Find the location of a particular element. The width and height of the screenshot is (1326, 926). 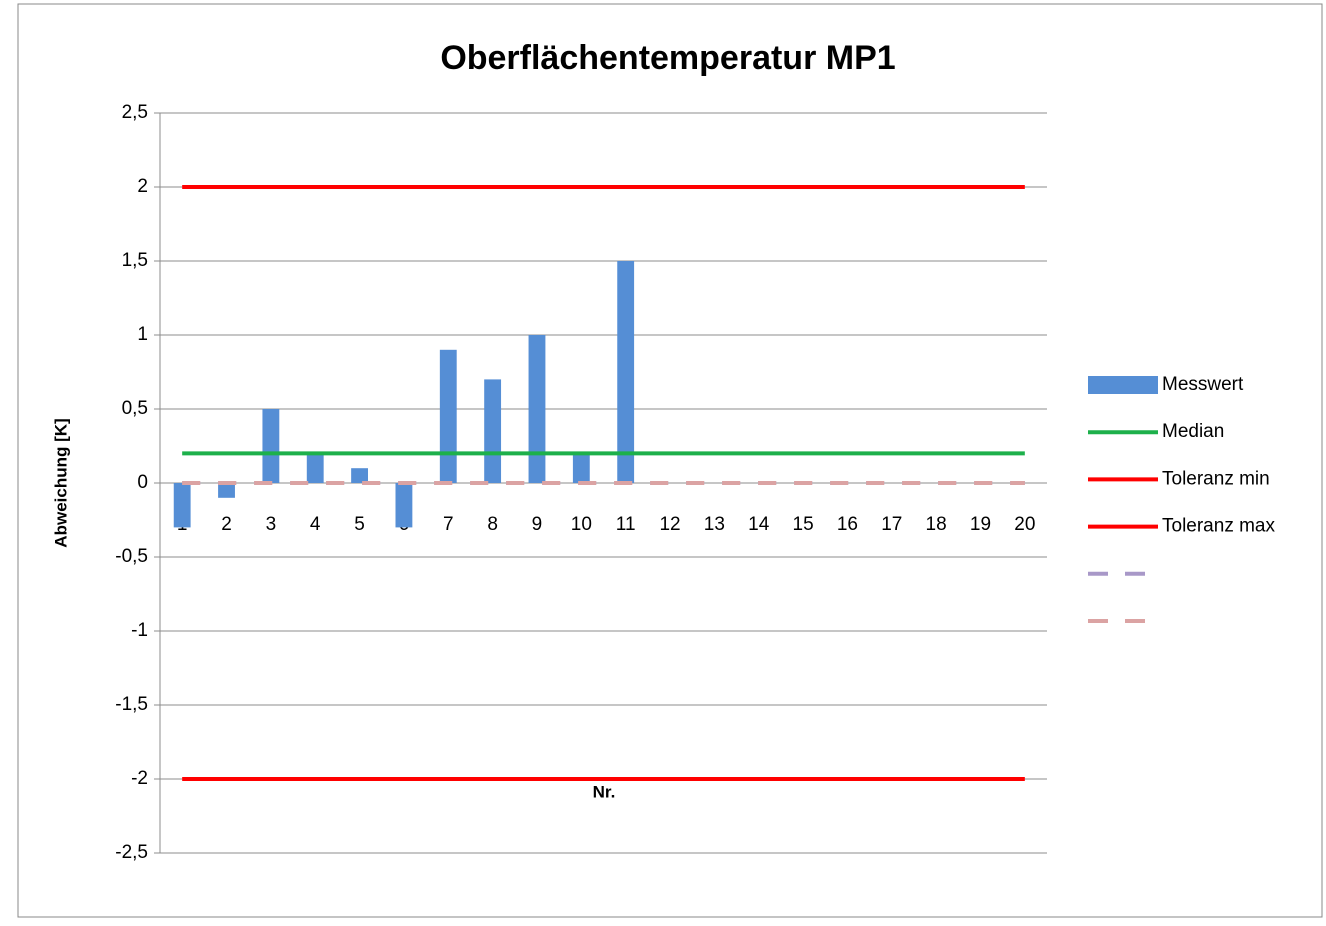

chart-title: Oberflächentemperatur MP1 is located at coordinates (667, 58).